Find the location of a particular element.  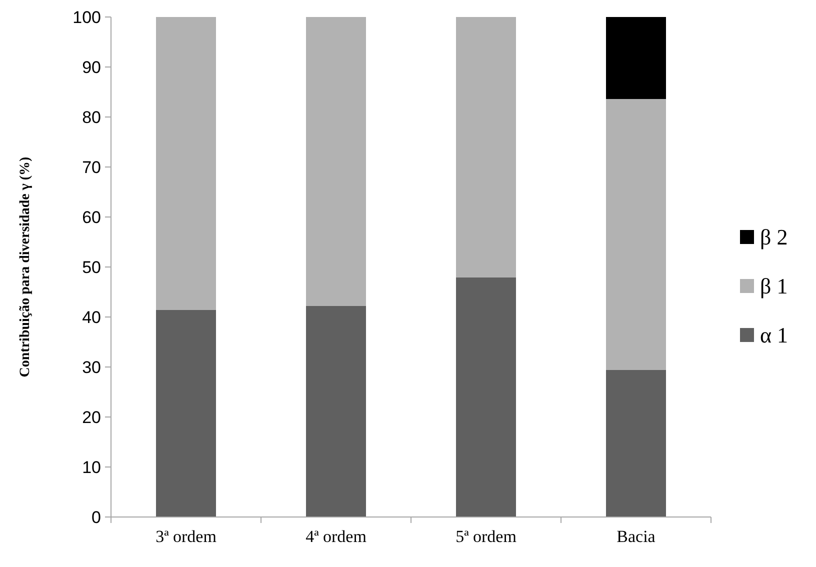

x-tick-label: 3ª ordem is located at coordinates (186, 536).